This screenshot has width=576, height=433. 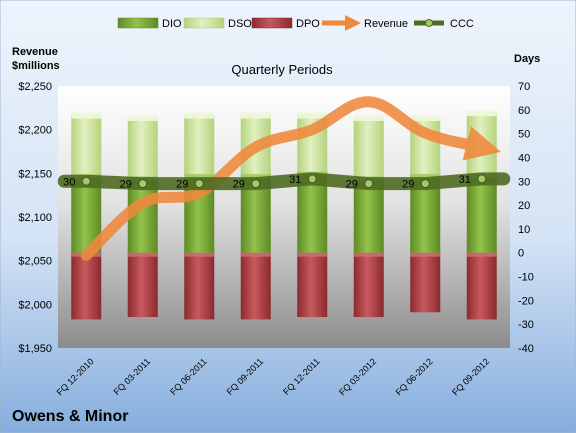 I want to click on left-axis-title-line1: Revenue, so click(x=35, y=52).